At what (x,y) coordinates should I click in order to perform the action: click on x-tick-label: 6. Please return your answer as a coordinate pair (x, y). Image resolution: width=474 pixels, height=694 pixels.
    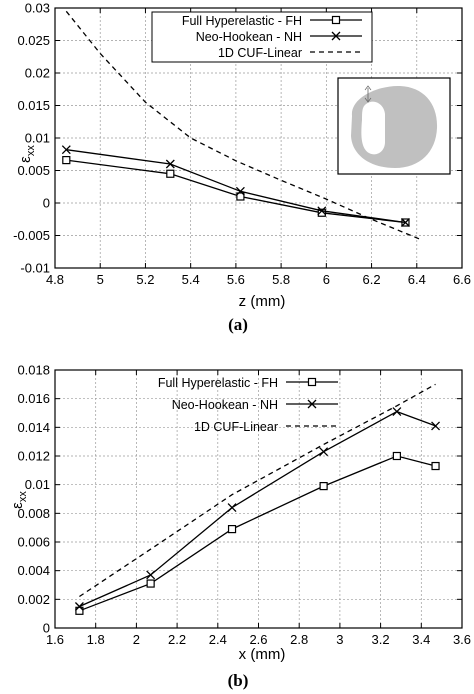
    Looking at the image, I should click on (326, 279).